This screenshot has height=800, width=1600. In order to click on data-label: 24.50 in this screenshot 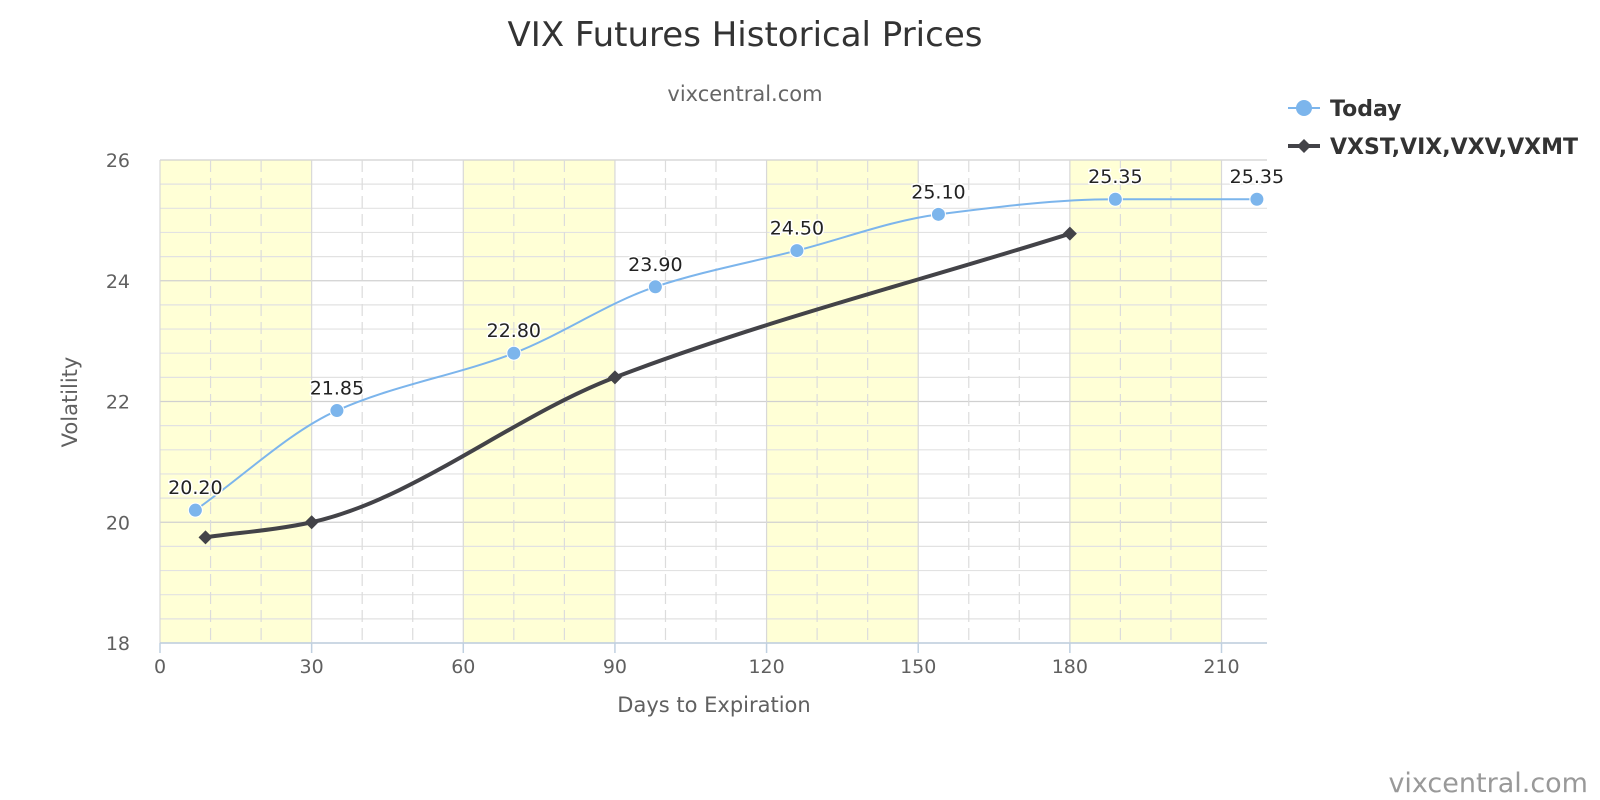, I will do `click(797, 229)`.